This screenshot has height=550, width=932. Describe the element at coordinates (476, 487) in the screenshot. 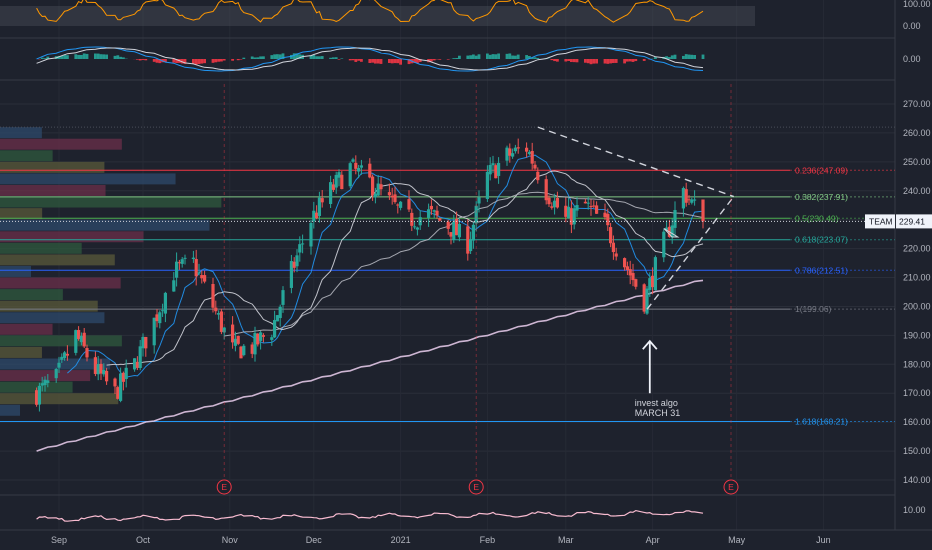

I see `earnings-marker` at that location.